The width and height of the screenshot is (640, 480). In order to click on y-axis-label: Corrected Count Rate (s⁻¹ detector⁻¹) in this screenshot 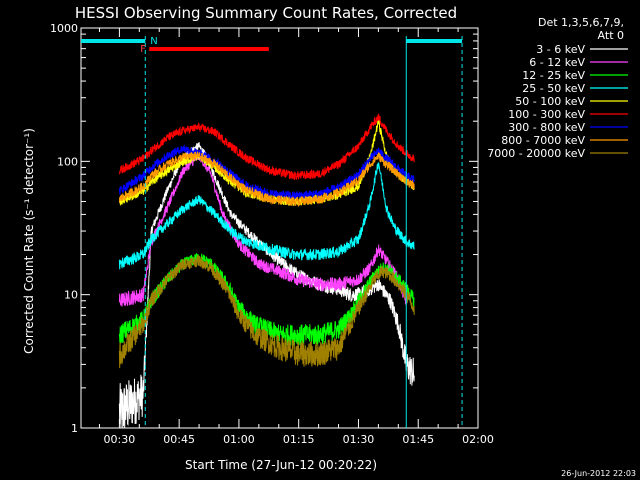, I will do `click(29, 241)`.